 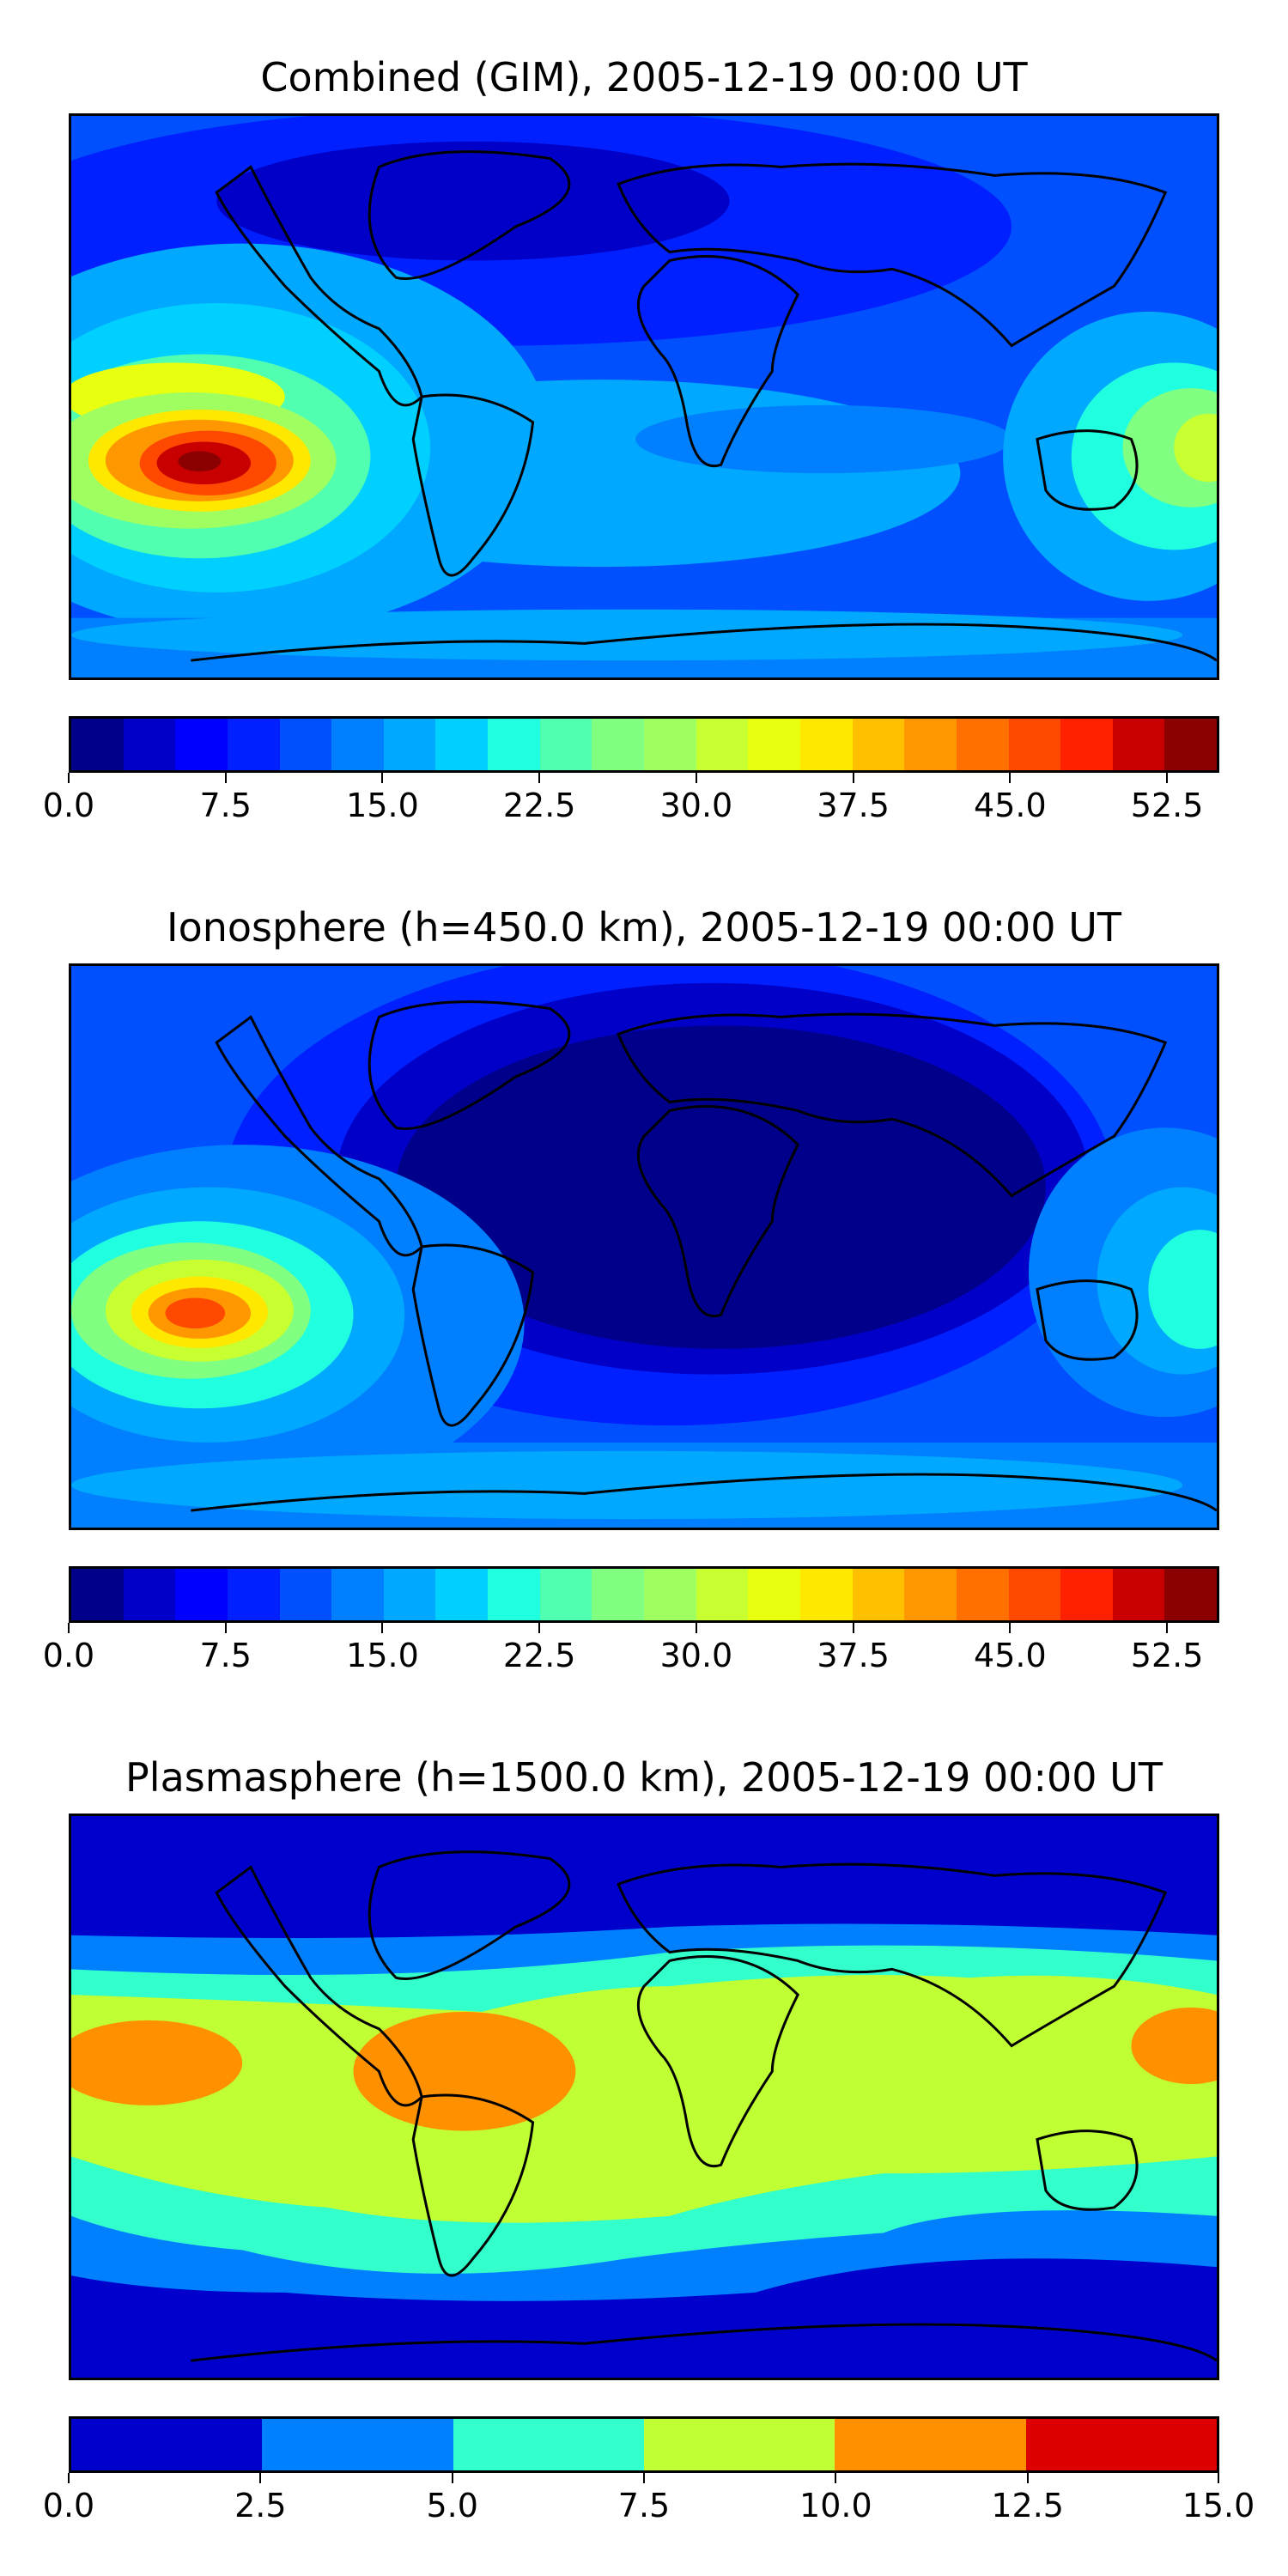 I want to click on combined-colorbar-ticks: 0.0 7.5 15.0 22.5 30.0 37.5 45.0 52.5, so click(x=631, y=799).